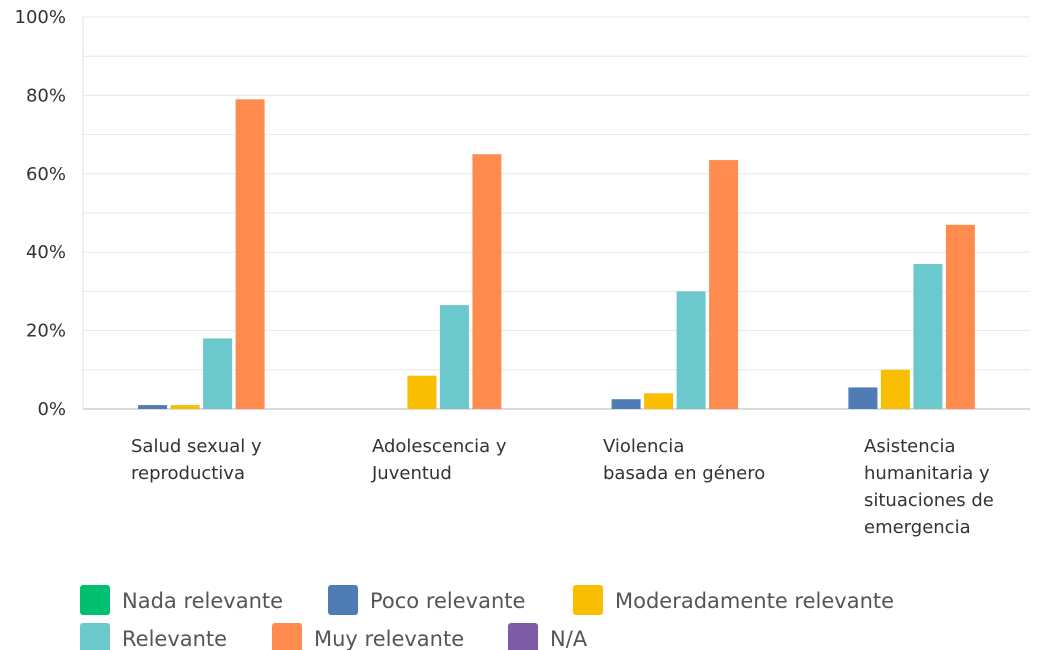 Image resolution: width=1046 pixels, height=650 pixels. What do you see at coordinates (929, 500) in the screenshot?
I see `x-category-label-line: situaciones de` at bounding box center [929, 500].